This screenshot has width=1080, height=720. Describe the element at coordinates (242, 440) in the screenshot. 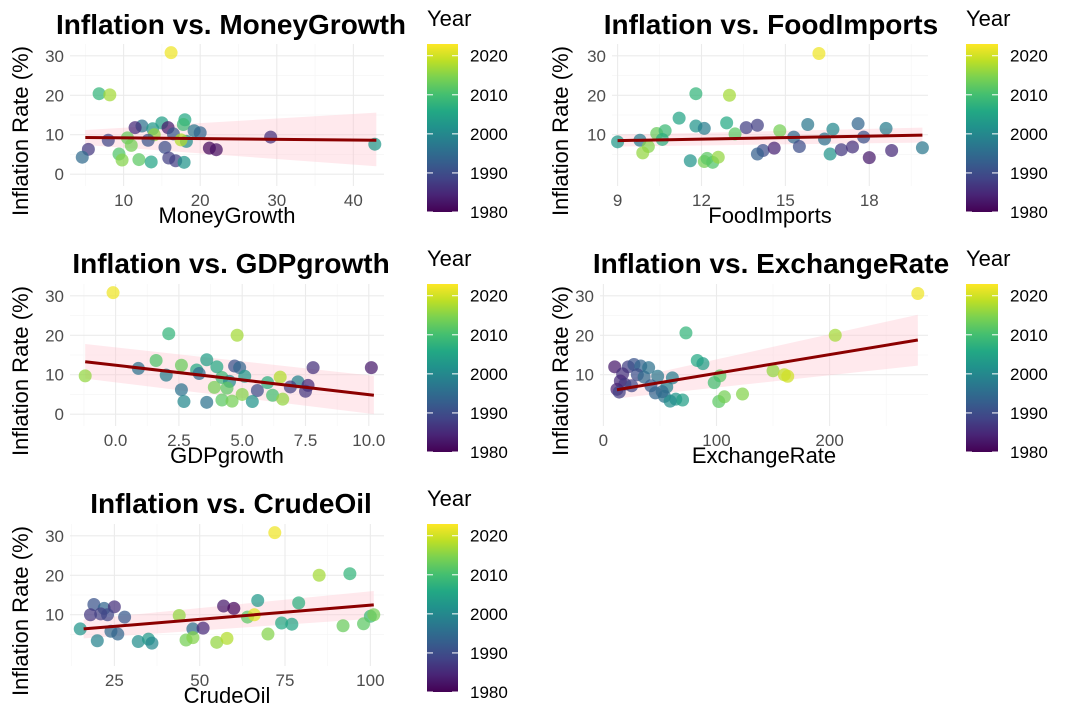

I see `x-tick-label: 5.0` at that location.